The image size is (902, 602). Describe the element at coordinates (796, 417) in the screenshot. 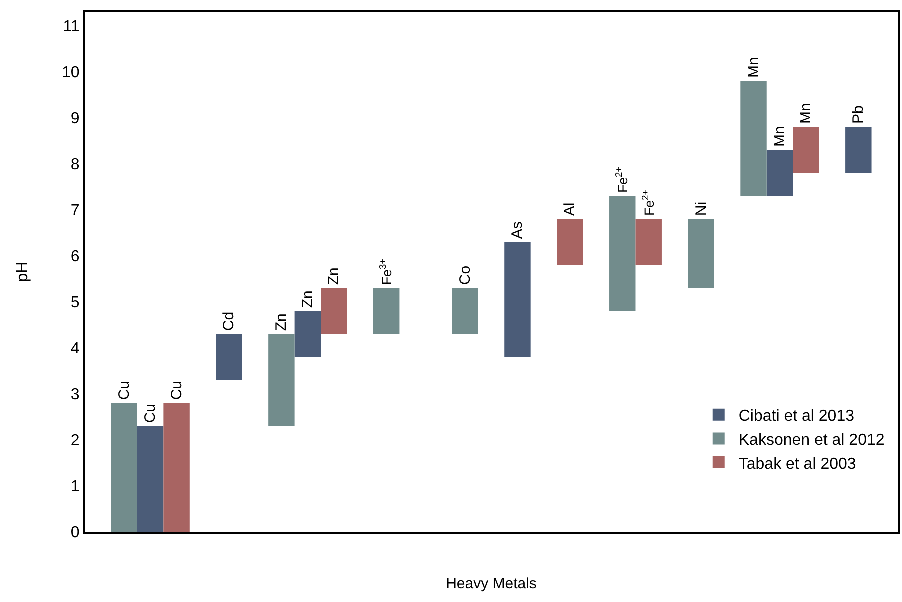

I see `legend-label: Cibati et al 2013` at that location.